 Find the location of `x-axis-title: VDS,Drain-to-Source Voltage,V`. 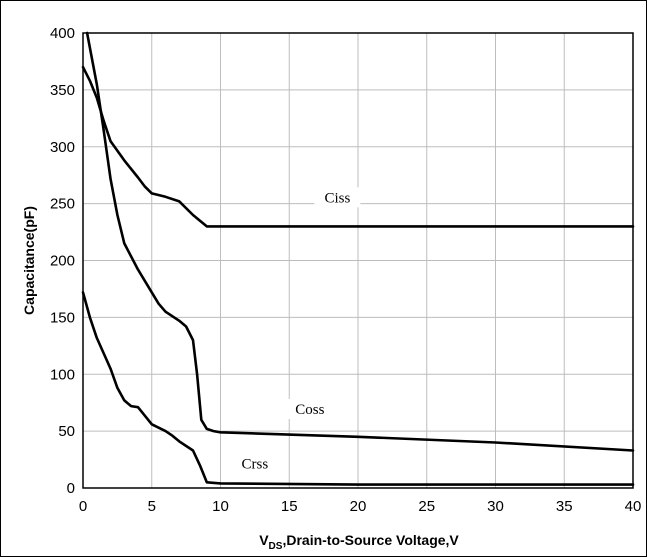

x-axis-title: VDS,Drain-to-Source Voltage,V is located at coordinates (359, 542).